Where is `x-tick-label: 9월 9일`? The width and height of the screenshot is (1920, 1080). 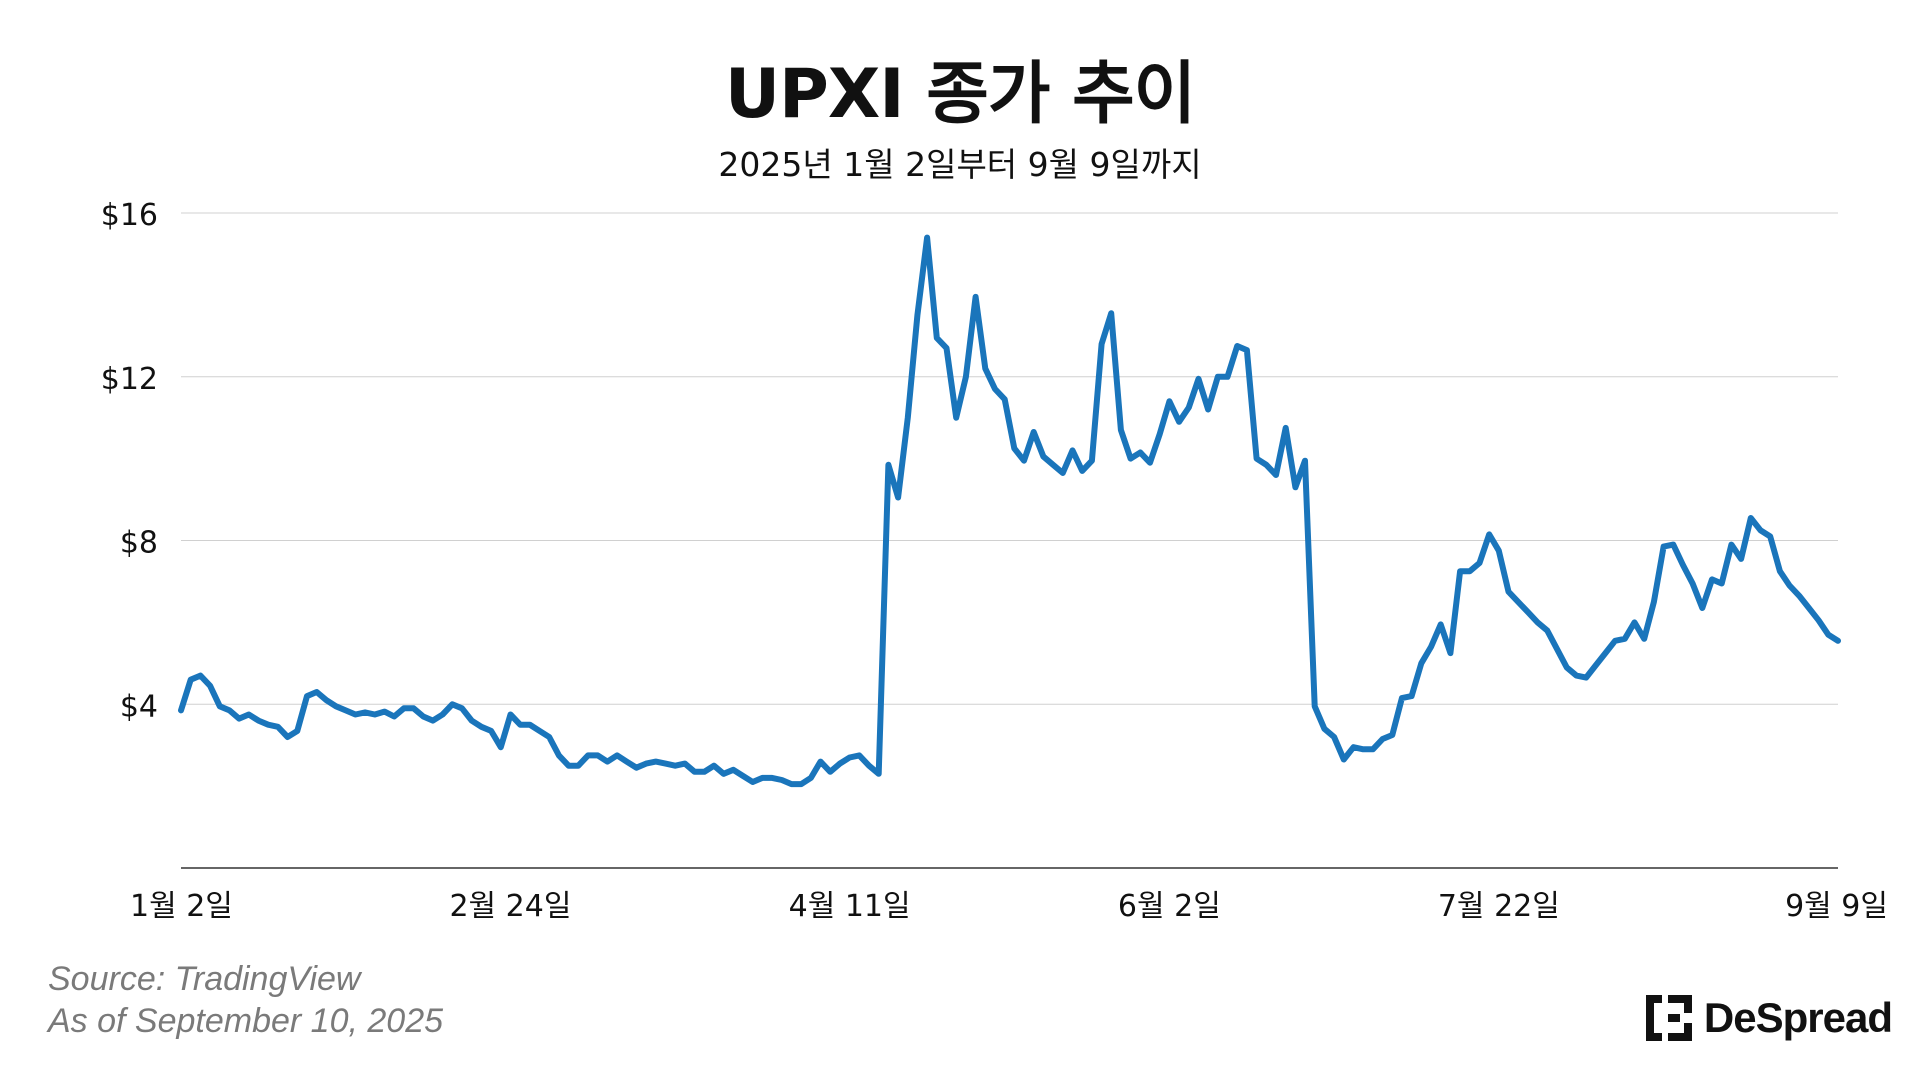
x-tick-label: 9월 9일 is located at coordinates (1836, 906).